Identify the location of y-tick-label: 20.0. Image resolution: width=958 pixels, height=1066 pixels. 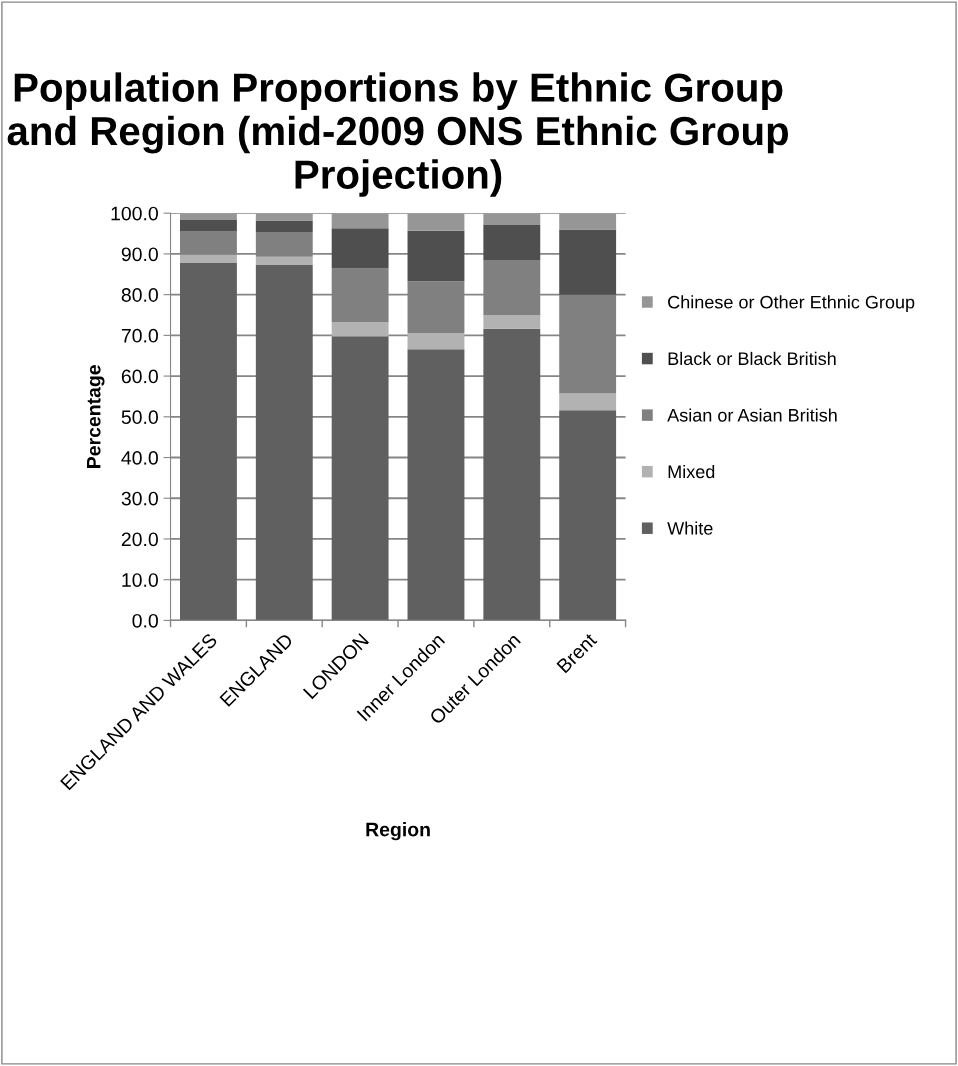
(139, 539).